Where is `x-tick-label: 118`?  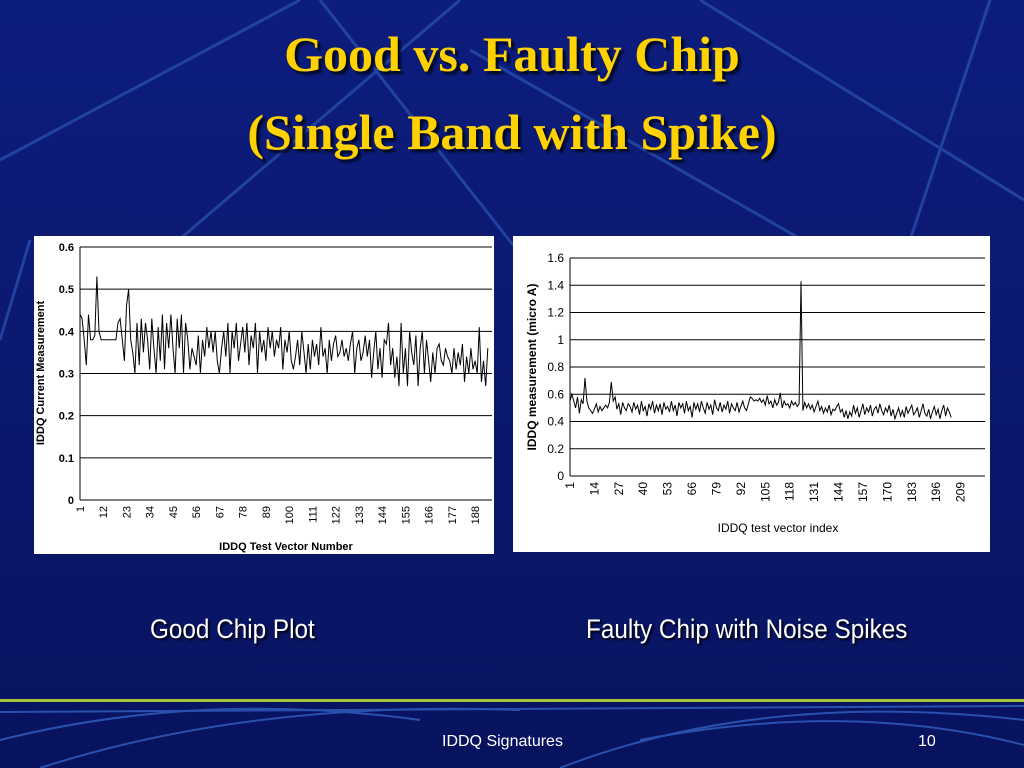
x-tick-label: 118 is located at coordinates (790, 491).